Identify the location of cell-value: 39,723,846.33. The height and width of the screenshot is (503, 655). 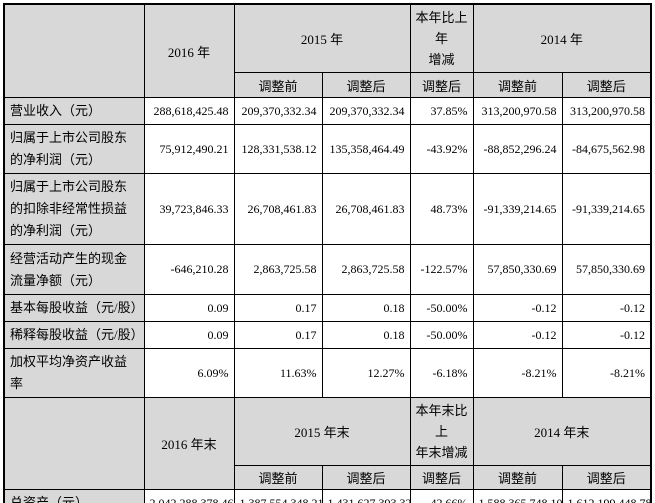
(189, 209).